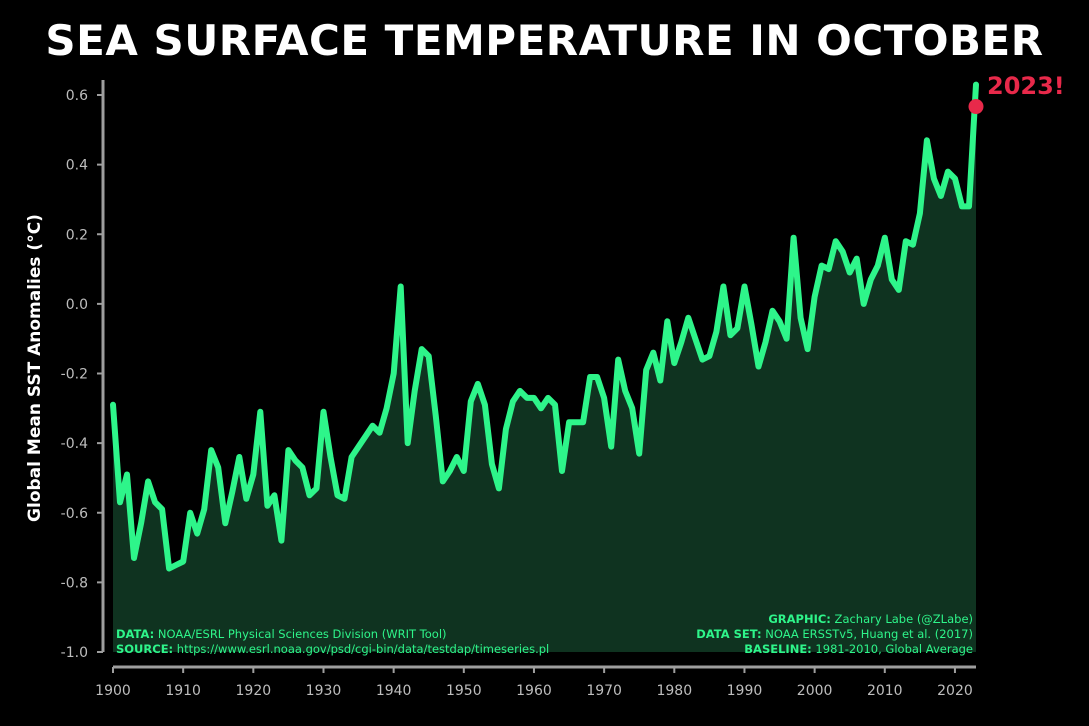  I want to click on x-tick-label: 1960, so click(534, 691).